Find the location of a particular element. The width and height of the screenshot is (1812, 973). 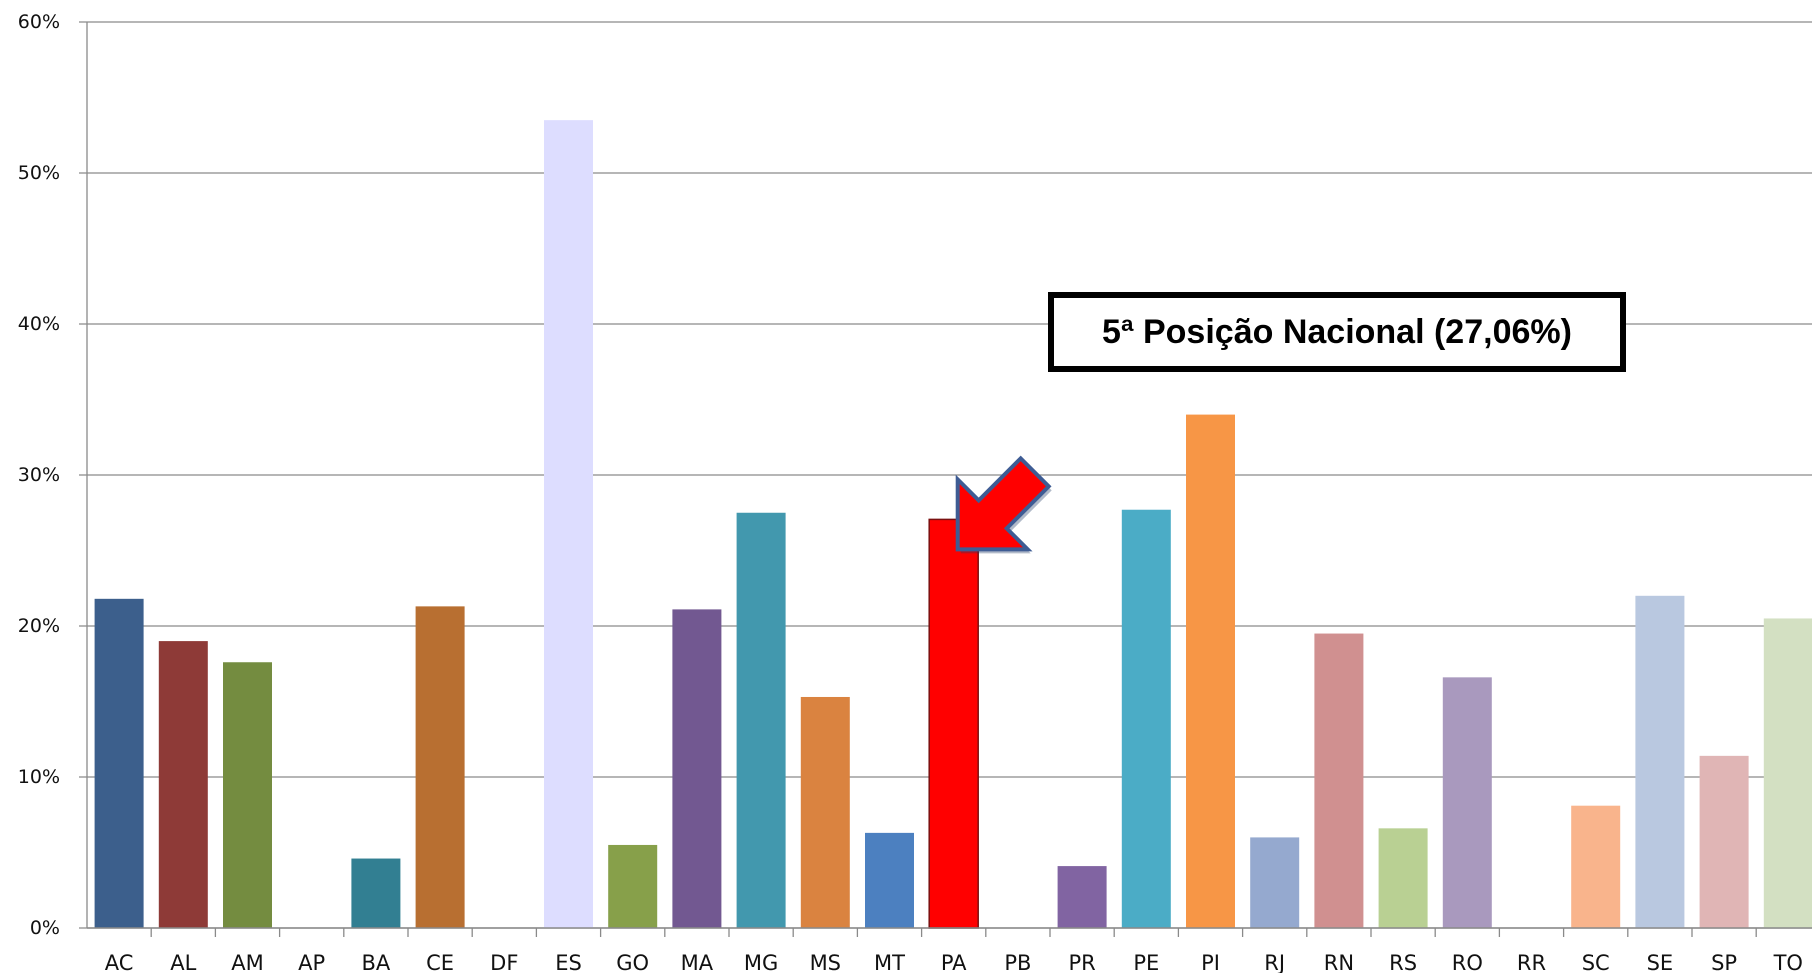

x-tick-label: RN is located at coordinates (1339, 962).